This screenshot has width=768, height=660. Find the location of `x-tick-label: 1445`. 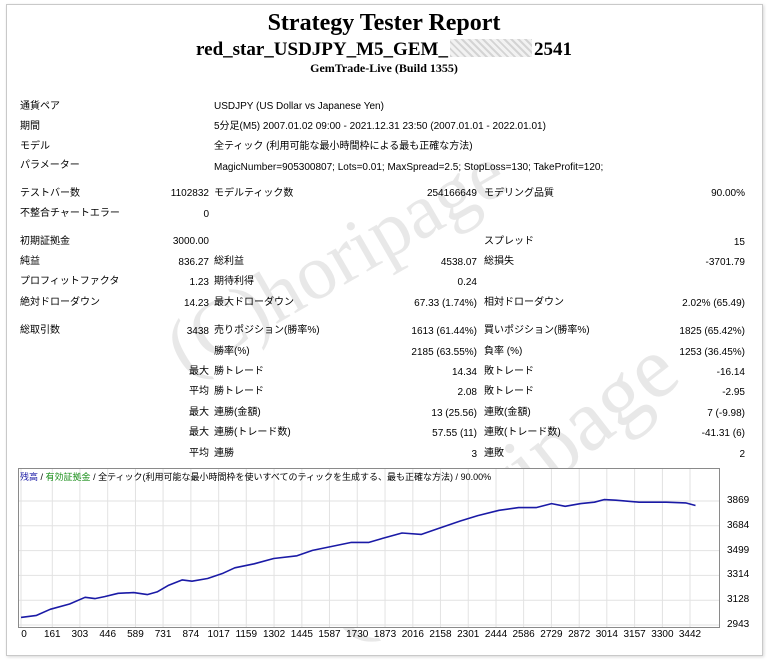

x-tick-label: 1445 is located at coordinates (301, 634).